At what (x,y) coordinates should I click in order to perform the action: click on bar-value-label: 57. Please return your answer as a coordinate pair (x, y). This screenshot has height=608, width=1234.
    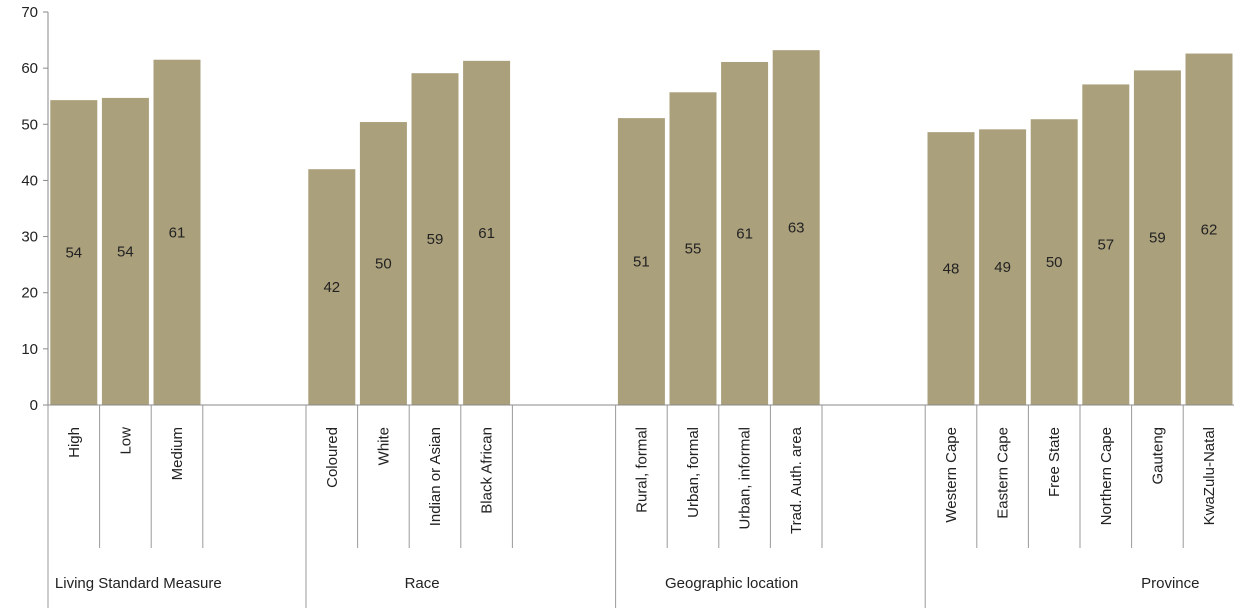
    Looking at the image, I should click on (1105, 245).